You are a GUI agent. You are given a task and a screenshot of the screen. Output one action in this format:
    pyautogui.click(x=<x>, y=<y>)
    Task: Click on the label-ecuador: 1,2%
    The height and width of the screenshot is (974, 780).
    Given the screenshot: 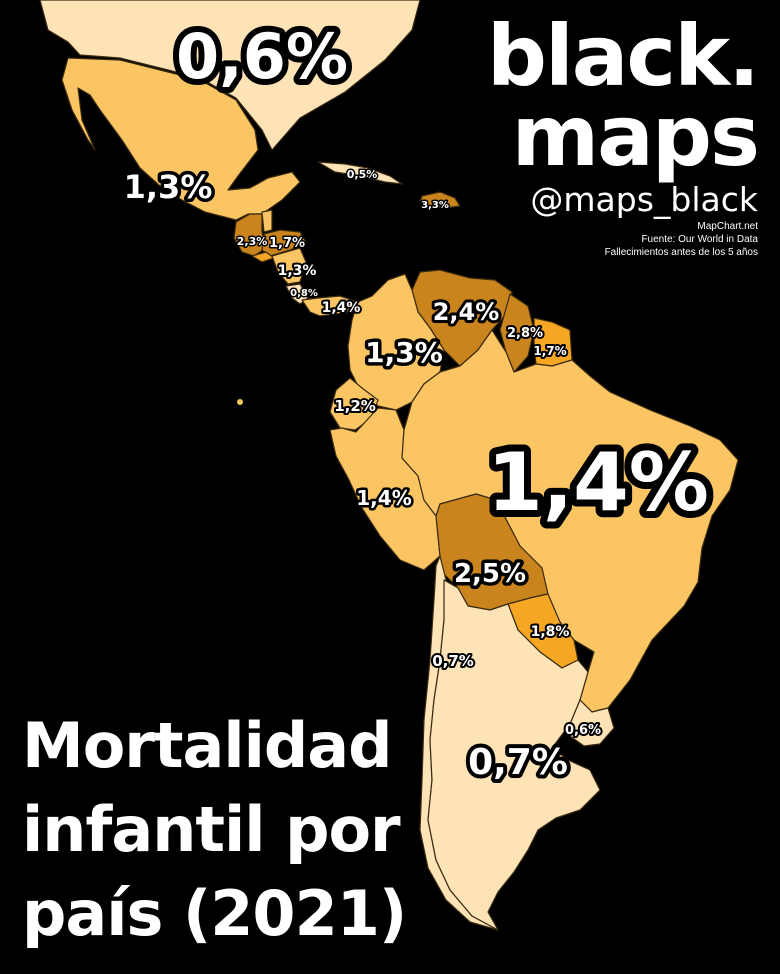 What is the action you would take?
    pyautogui.click(x=355, y=406)
    